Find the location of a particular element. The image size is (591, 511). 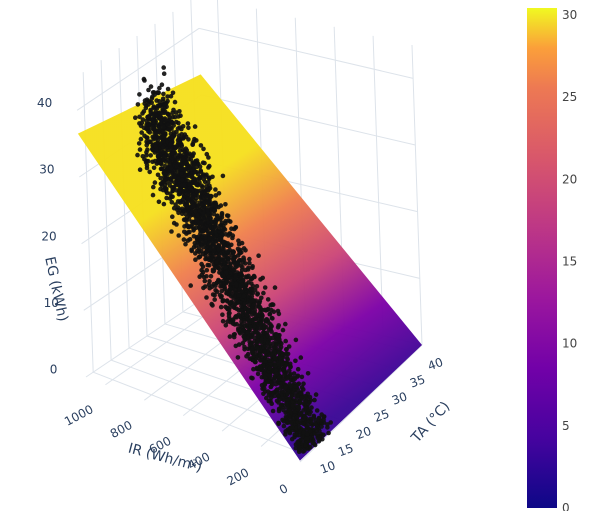

colorbar-tick-label: 0 is located at coordinates (566, 506).